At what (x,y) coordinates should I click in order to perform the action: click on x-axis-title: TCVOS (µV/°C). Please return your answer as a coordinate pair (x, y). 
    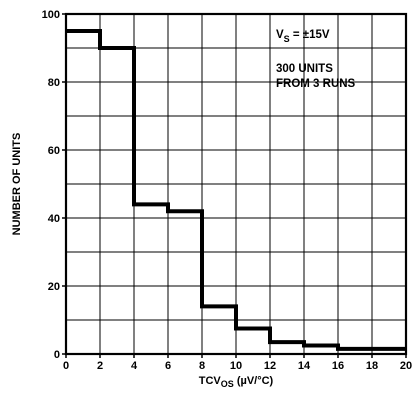
    Looking at the image, I should click on (236, 382).